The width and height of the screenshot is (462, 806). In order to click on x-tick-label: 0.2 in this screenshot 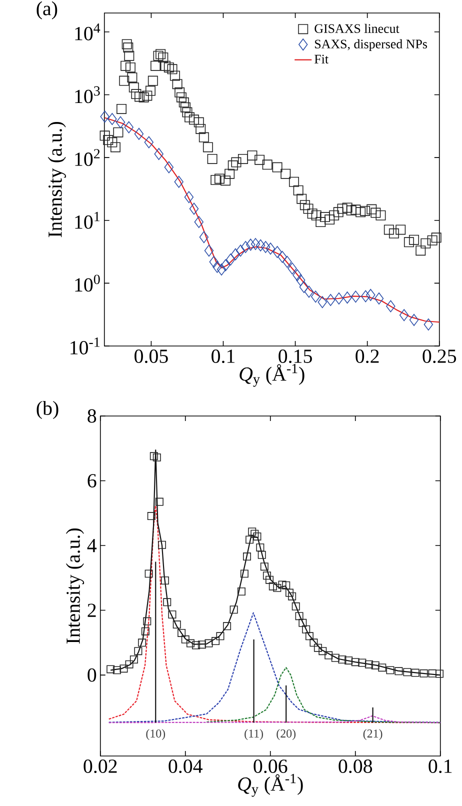, I will do `click(366, 357)`.